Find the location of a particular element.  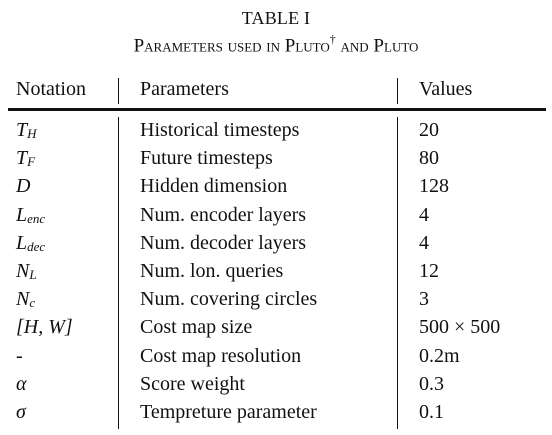

cell-notation: α is located at coordinates (21, 384).